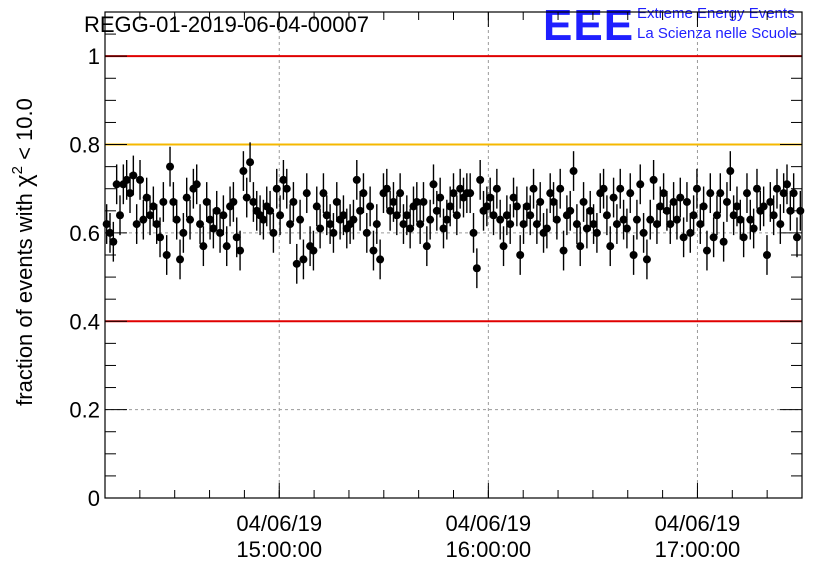  What do you see at coordinates (94, 498) in the screenshot?
I see `y-tick-label: 0` at bounding box center [94, 498].